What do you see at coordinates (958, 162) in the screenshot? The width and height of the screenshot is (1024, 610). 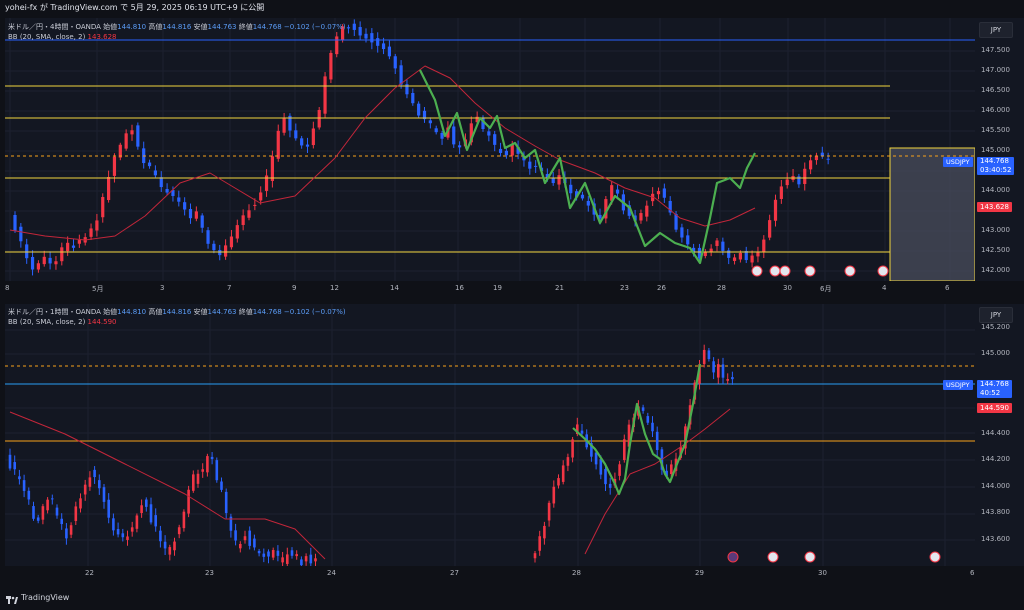 I see `symbol-tag-4h: USDJPY` at bounding box center [958, 162].